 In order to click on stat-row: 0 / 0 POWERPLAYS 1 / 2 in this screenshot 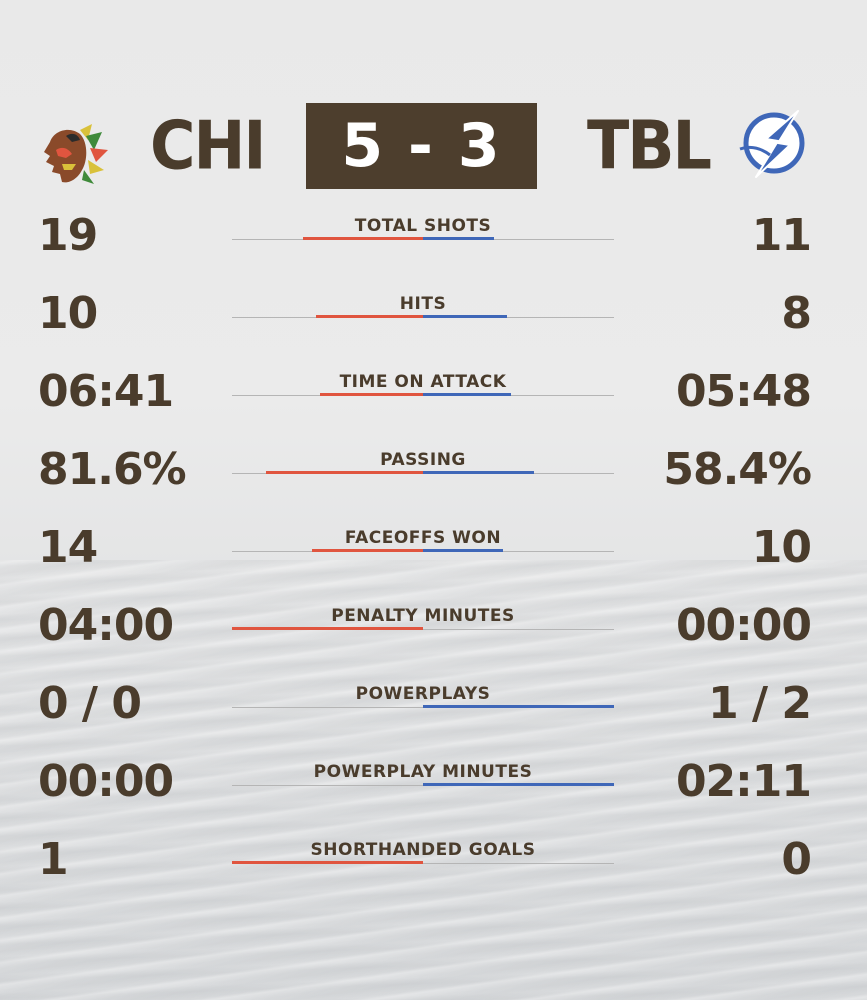, I will do `click(433, 704)`.